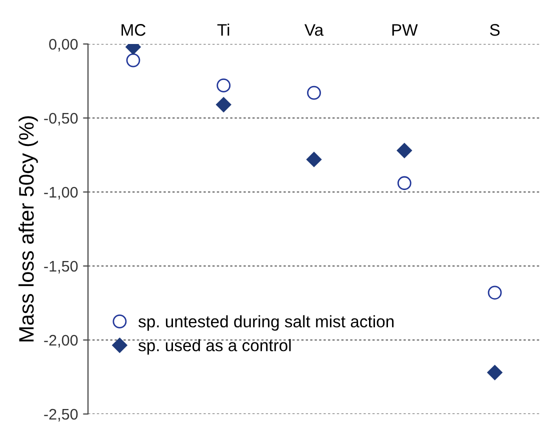  What do you see at coordinates (405, 30) in the screenshot?
I see `x-tick-label: PW` at bounding box center [405, 30].